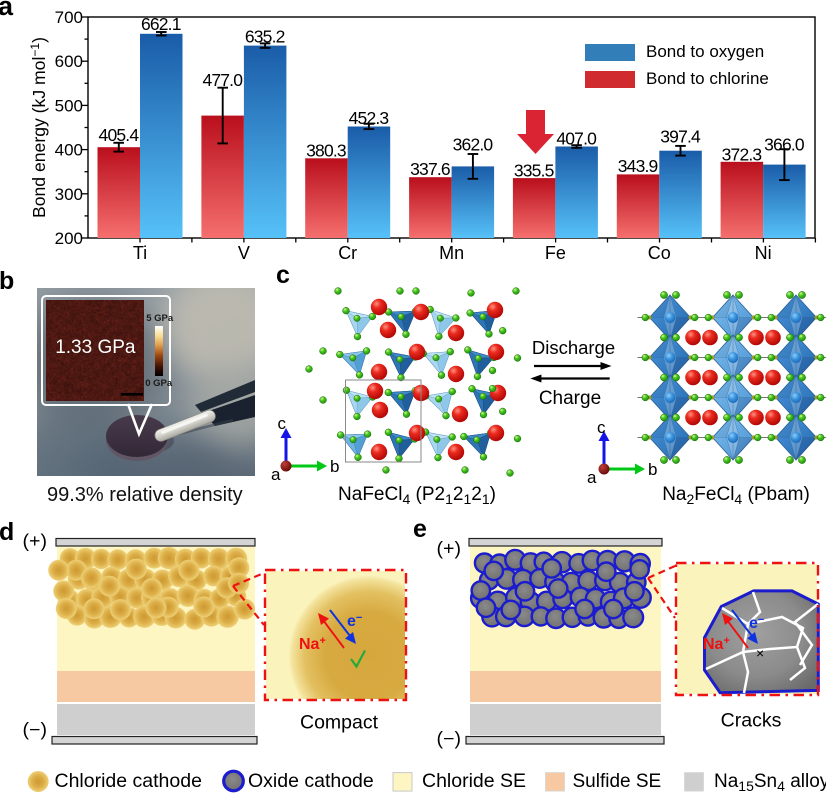  Describe the element at coordinates (265, 37) in the screenshot. I see `svg-text: 635.2` at that location.